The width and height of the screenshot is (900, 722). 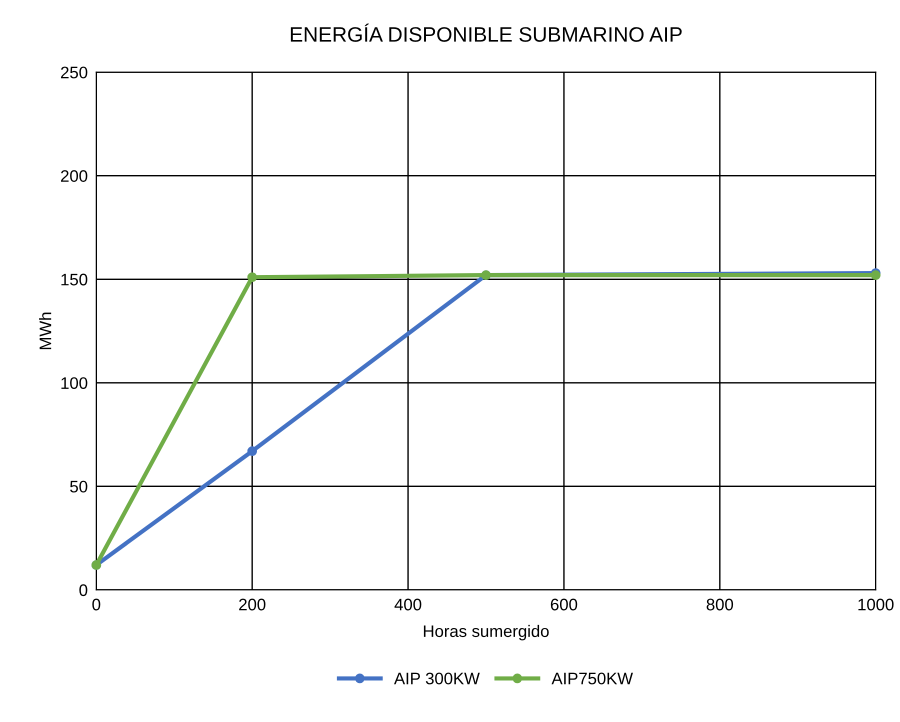 I want to click on x-axis-title: Horas sumergido, so click(x=486, y=632).